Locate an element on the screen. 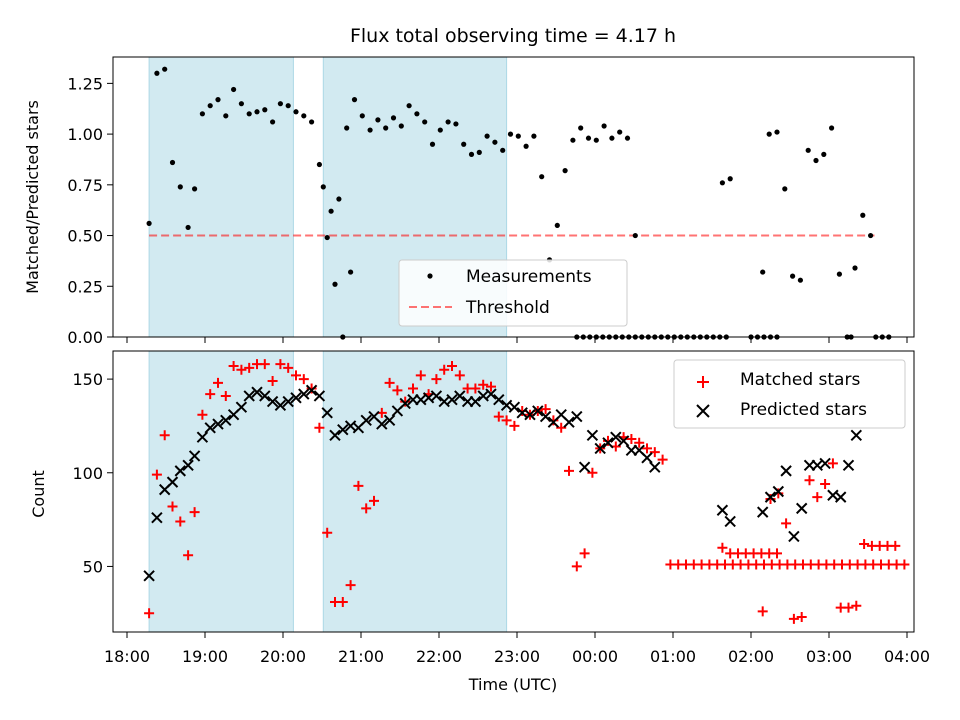  top-legend: Measurements Threshold is located at coordinates (513, 293).